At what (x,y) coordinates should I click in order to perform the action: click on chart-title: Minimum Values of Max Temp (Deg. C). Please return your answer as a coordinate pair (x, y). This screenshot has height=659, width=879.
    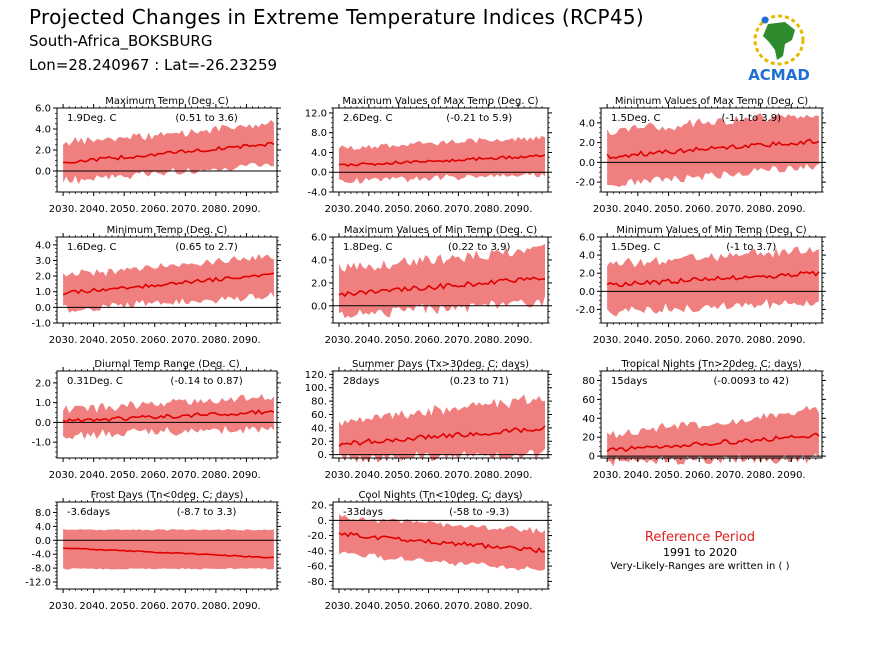
    Looking at the image, I should click on (711, 101).